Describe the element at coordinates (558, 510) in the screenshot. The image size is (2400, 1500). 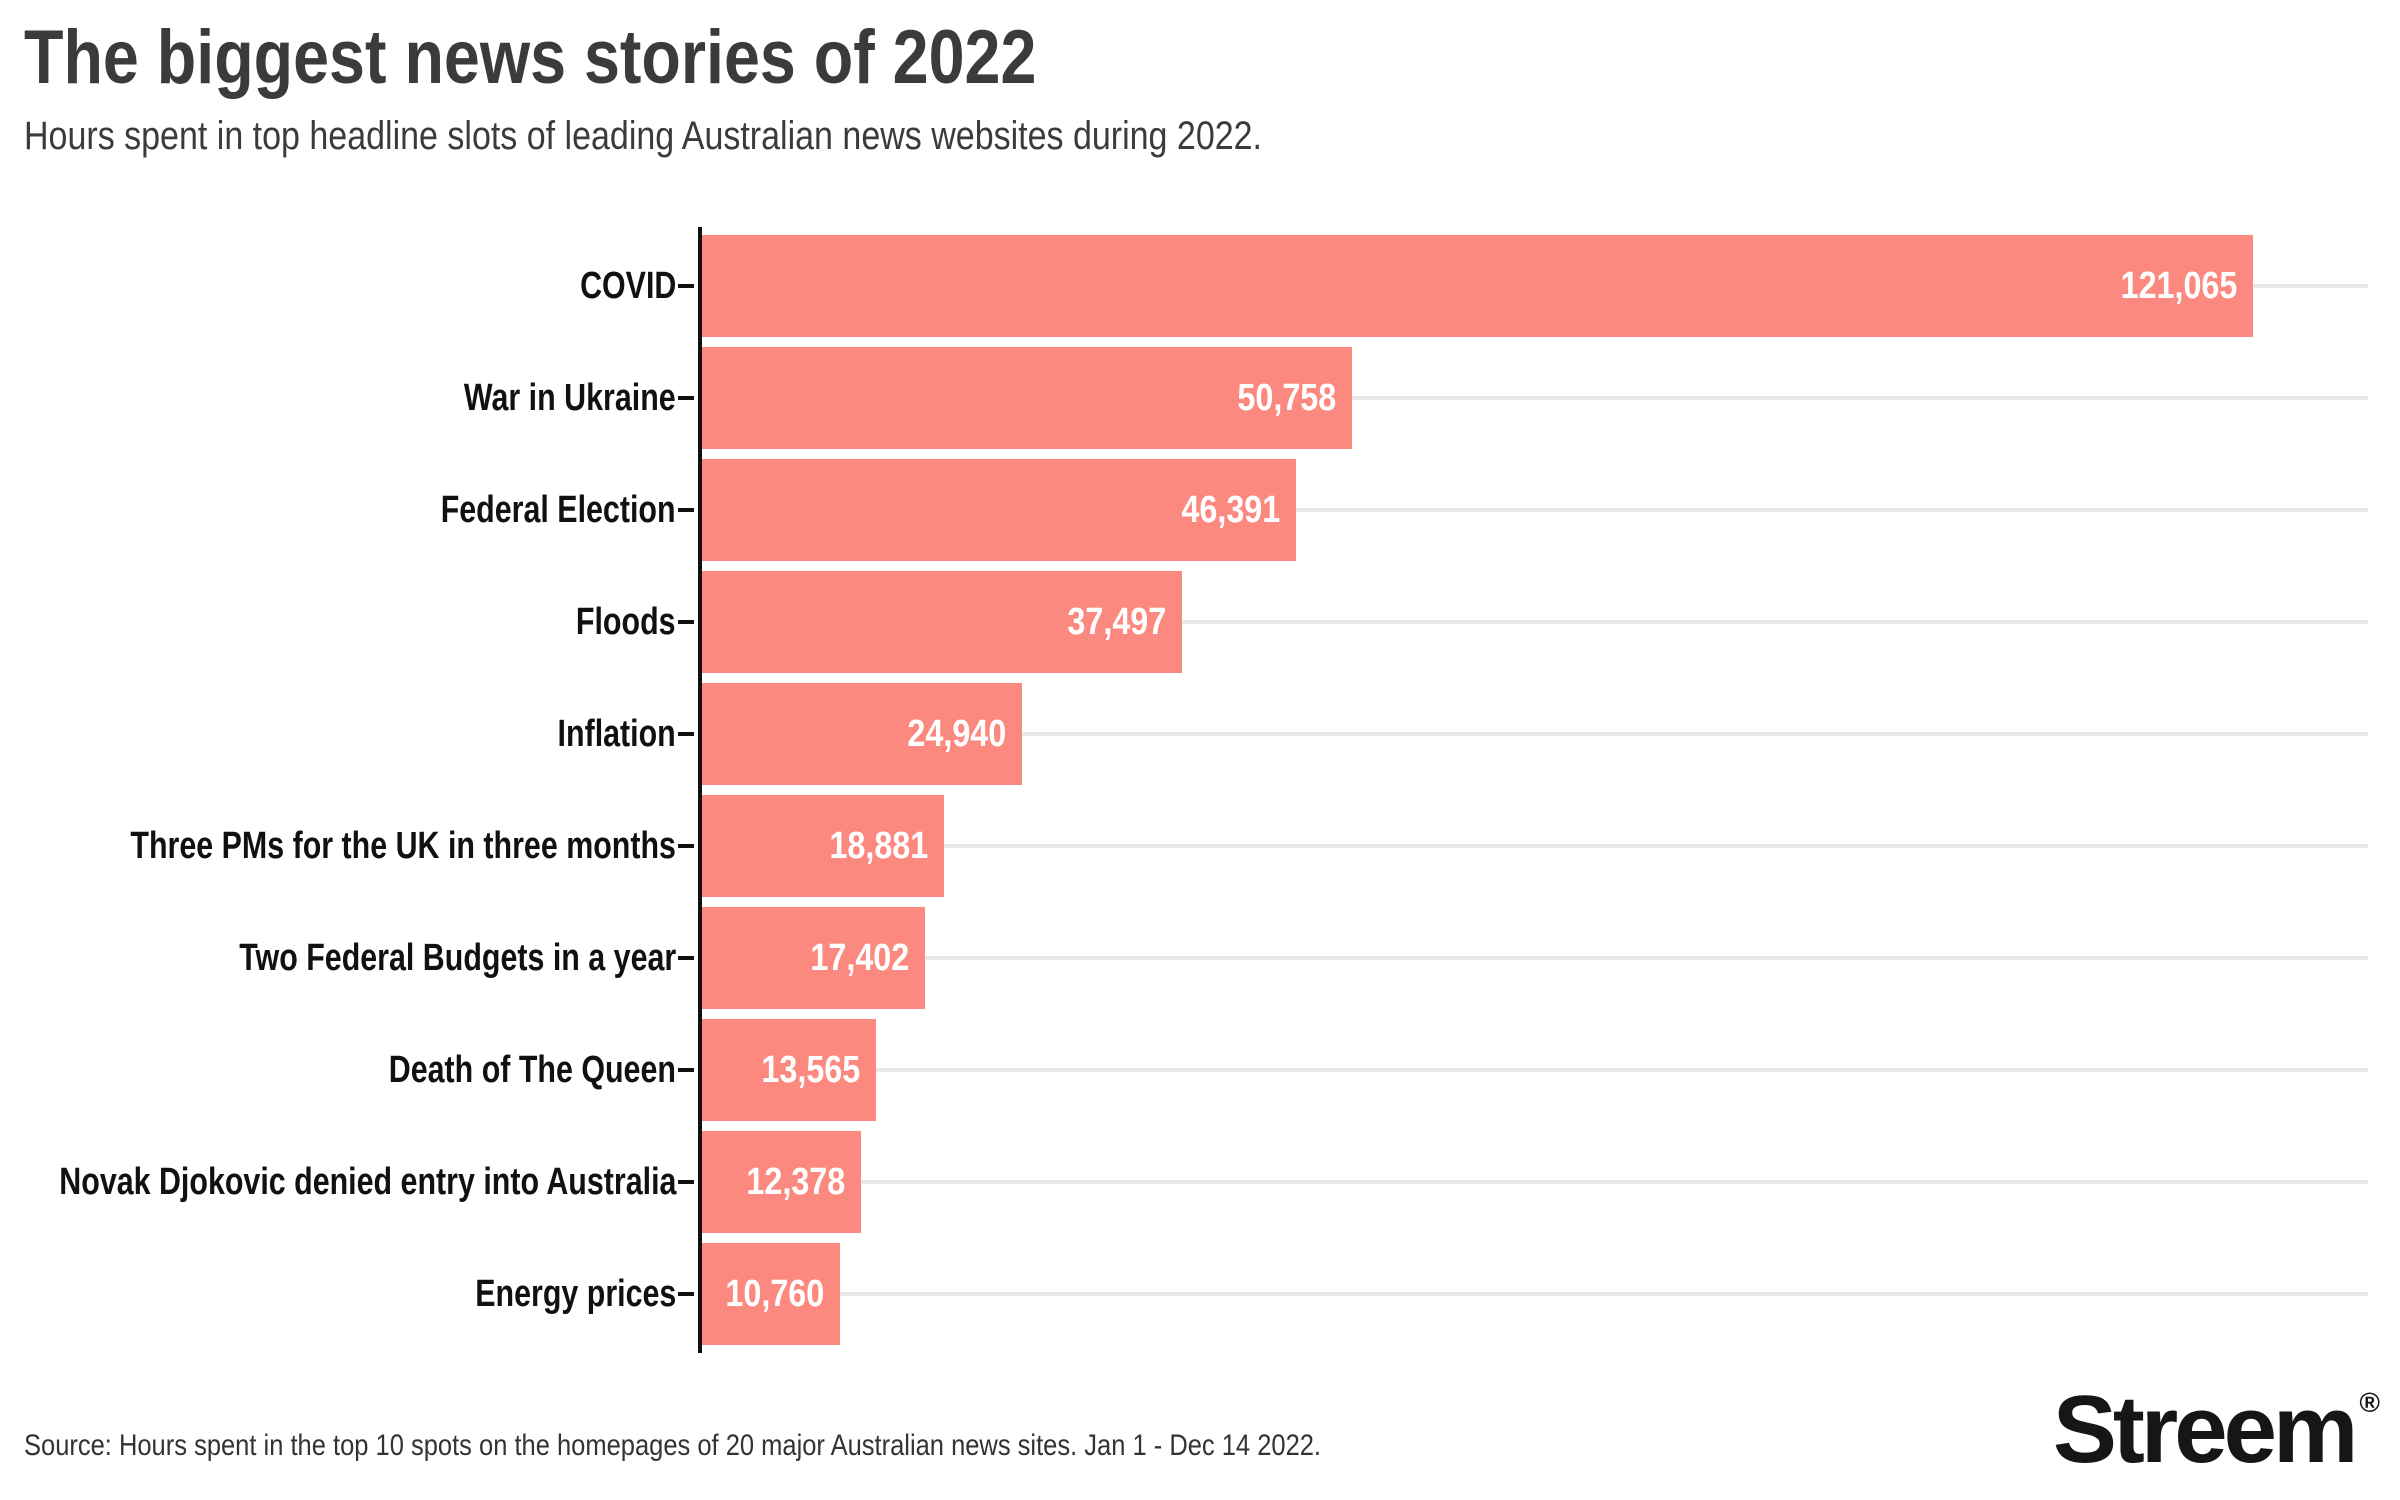
I see `category-label: Federal Election` at that location.